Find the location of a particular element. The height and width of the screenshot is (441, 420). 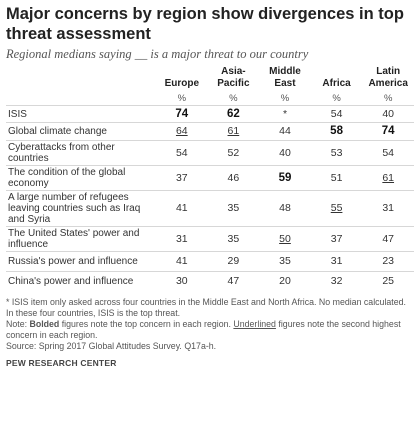

column-header: Europe is located at coordinates (182, 83).